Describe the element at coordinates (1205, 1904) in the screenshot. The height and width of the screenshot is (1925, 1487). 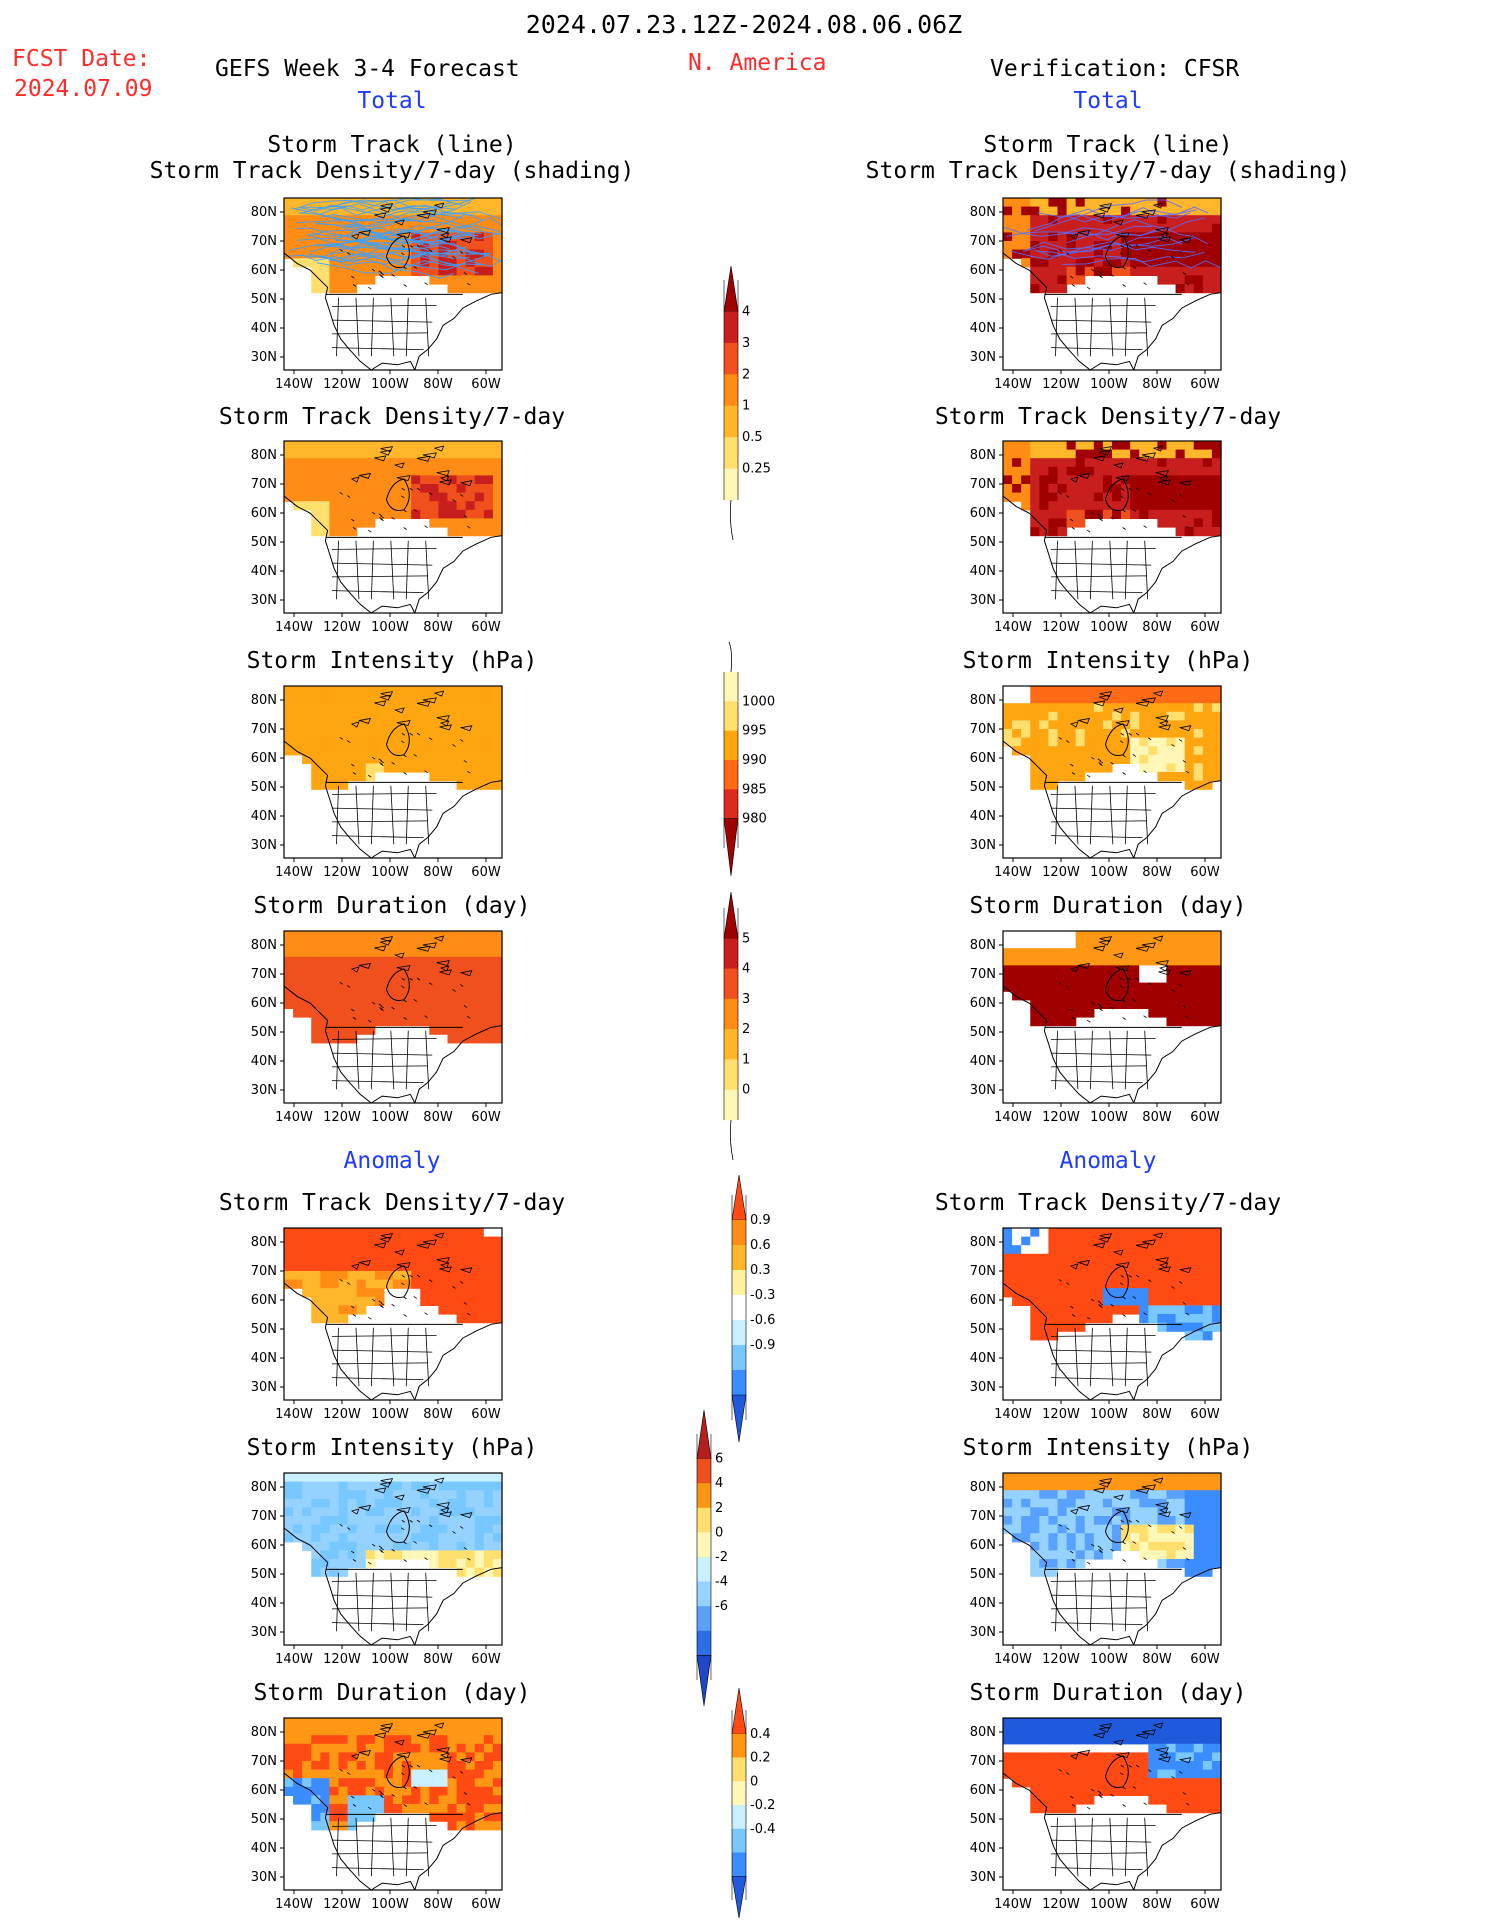
I see `x-tick-label: 60W` at that location.